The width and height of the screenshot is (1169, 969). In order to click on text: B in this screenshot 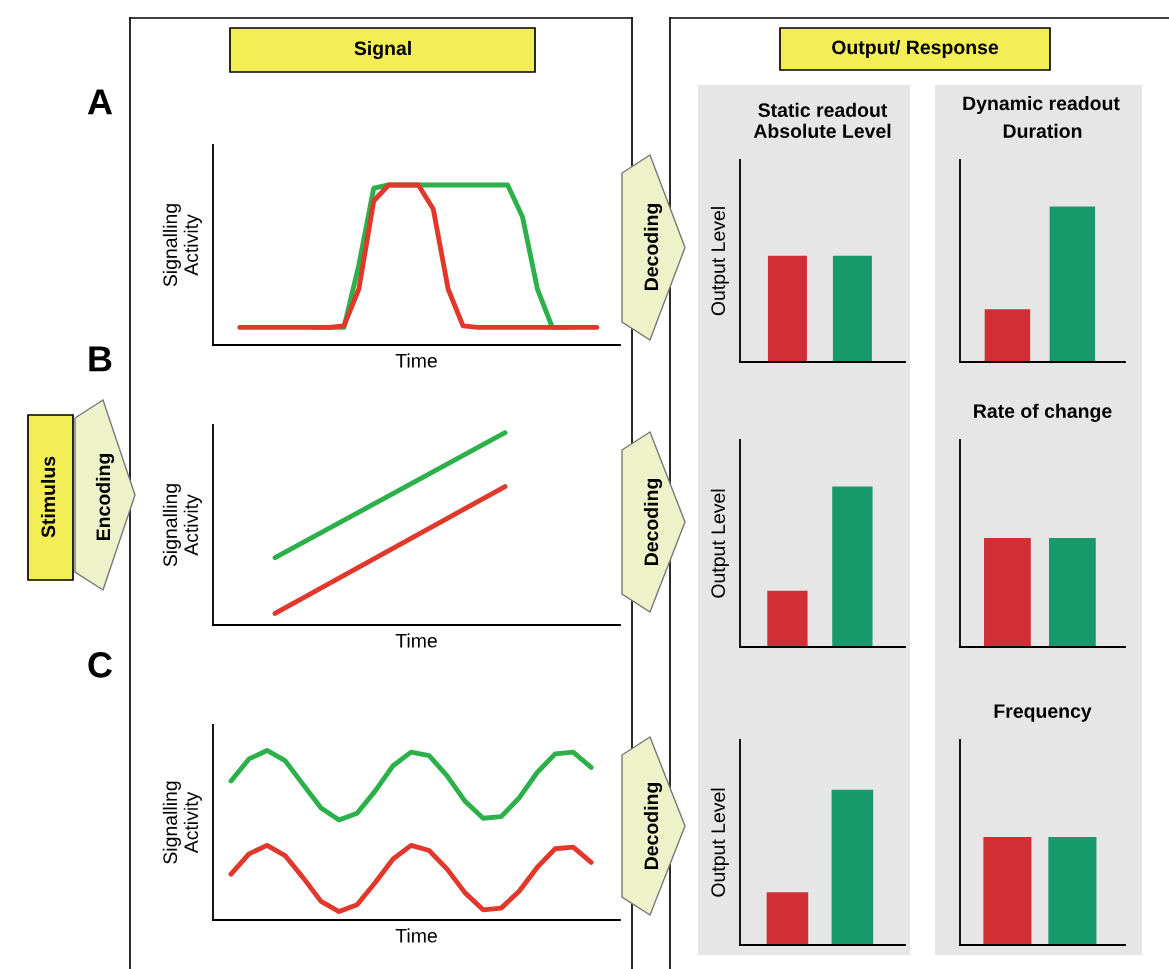, I will do `click(100, 359)`.